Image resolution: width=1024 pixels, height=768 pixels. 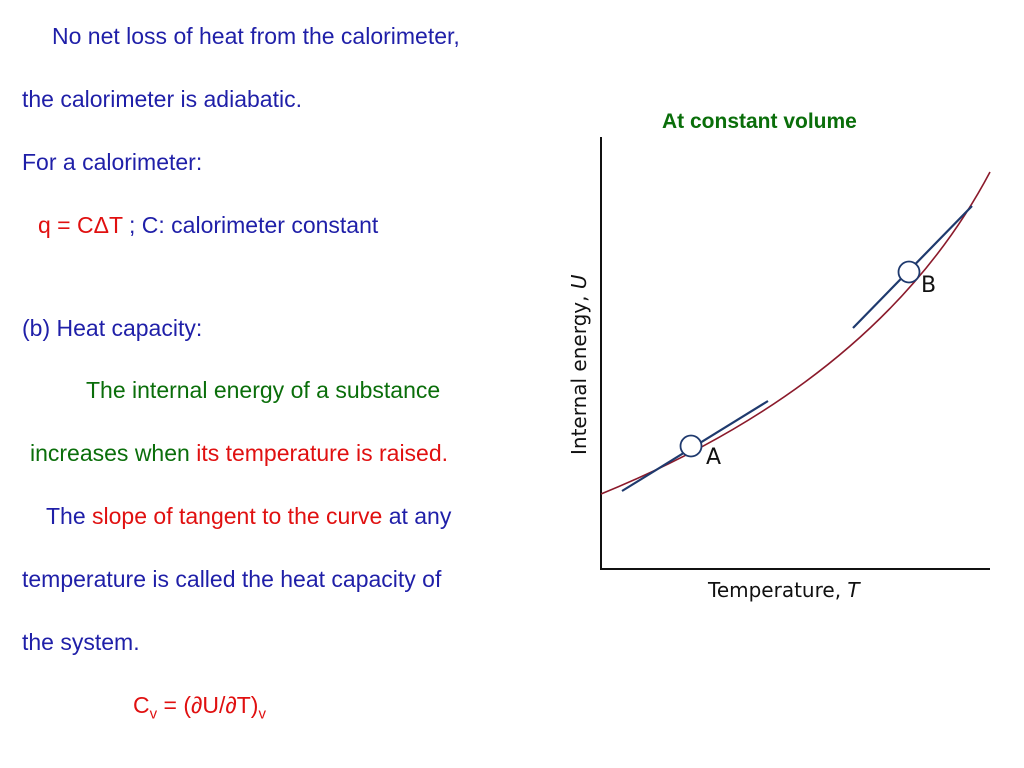 I want to click on text-line-8: The slope of tangent to the curve at any, so click(x=248, y=516).